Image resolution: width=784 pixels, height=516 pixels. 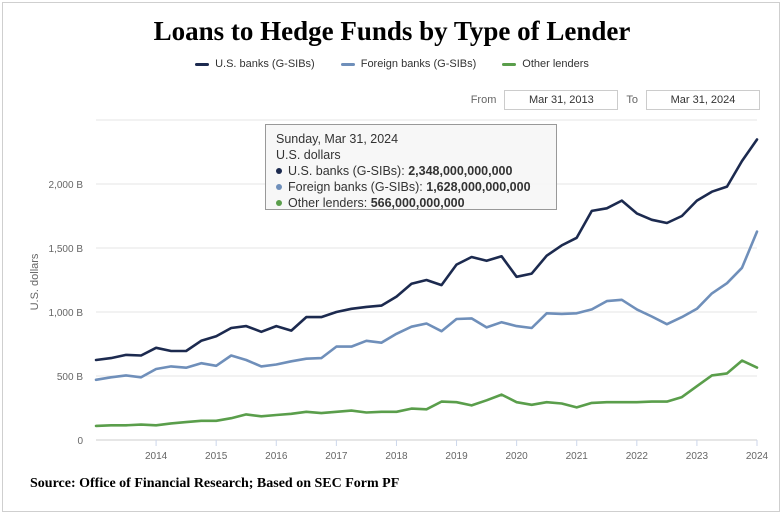 I want to click on range-from-input: Mar 31, 2013, so click(x=561, y=100).